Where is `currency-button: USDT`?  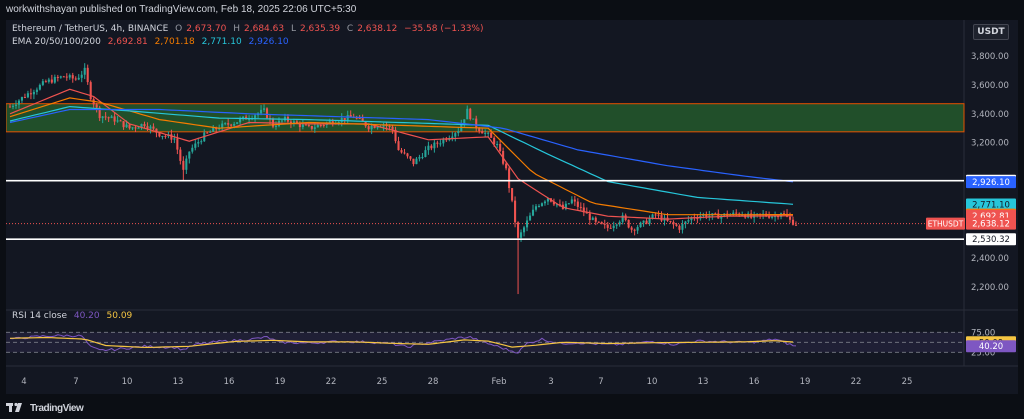 currency-button: USDT is located at coordinates (991, 32).